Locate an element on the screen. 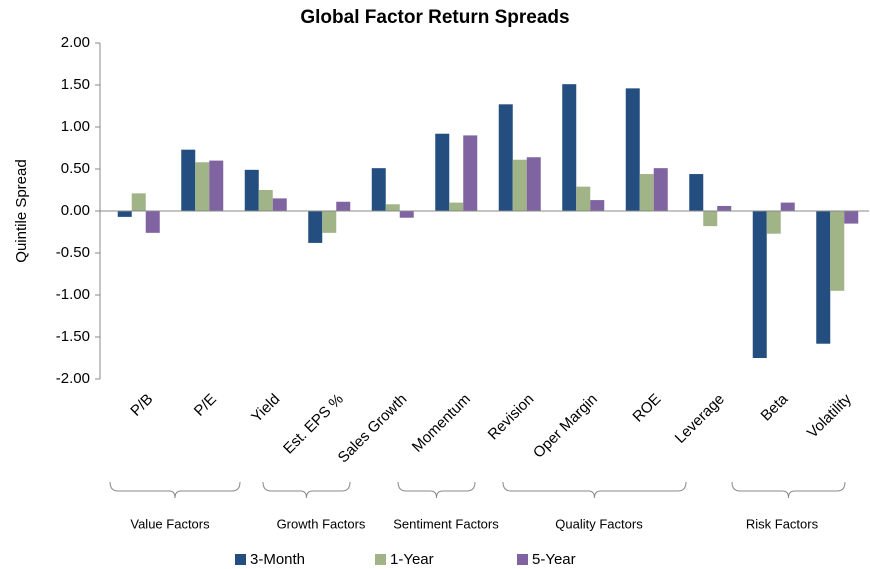  y-tick-label: -0.50 is located at coordinates (73, 252).